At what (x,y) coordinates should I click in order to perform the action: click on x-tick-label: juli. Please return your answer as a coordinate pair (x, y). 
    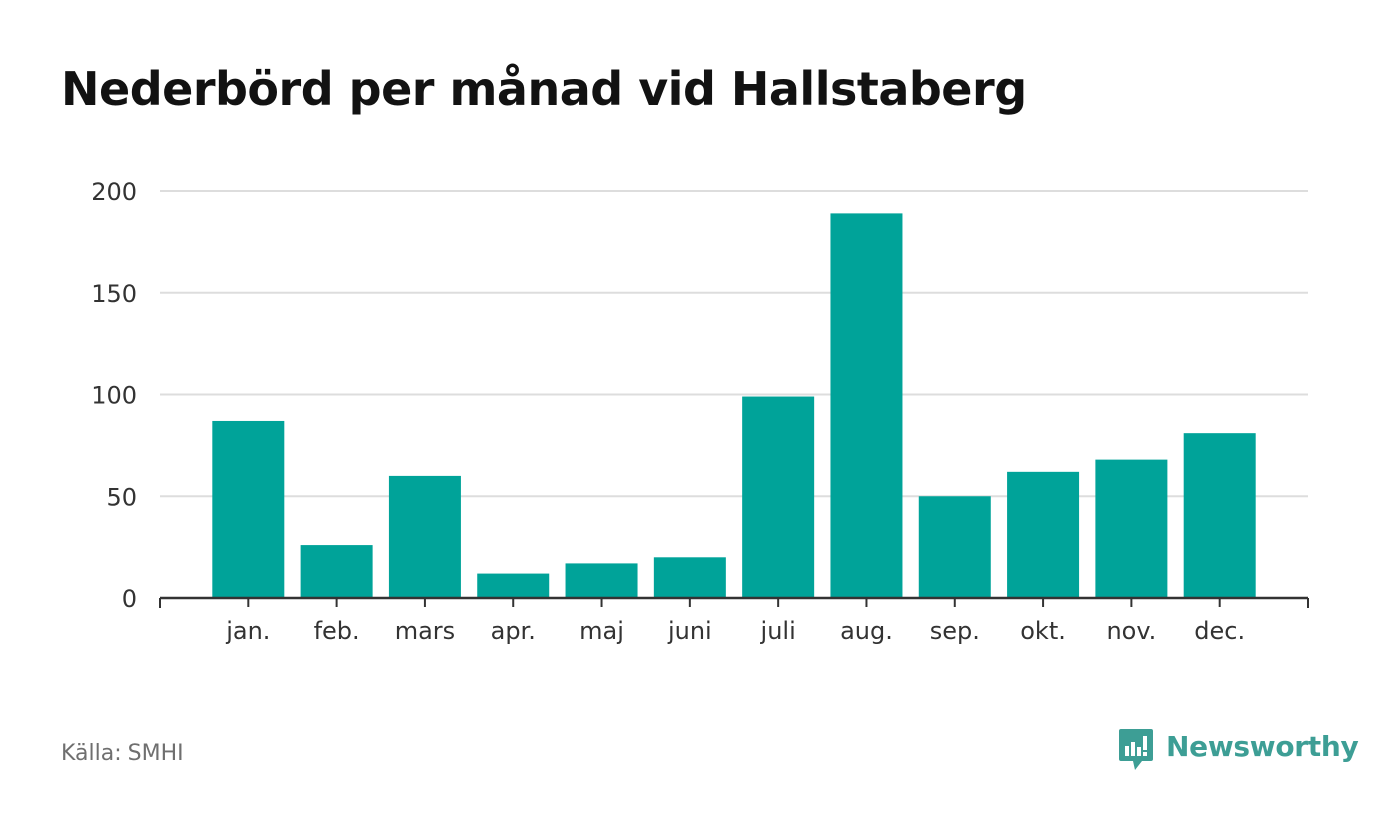
    Looking at the image, I should click on (778, 631).